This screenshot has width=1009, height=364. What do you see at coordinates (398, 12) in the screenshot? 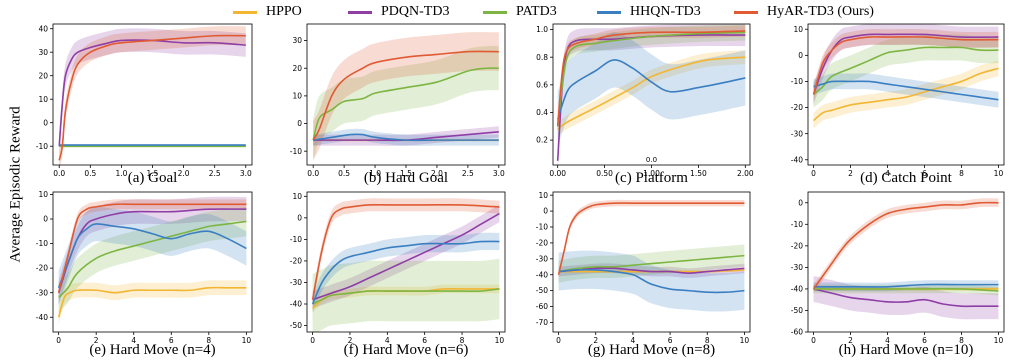
I see `legend-item-pdqn-td3: PDQN-TD3` at bounding box center [398, 12].